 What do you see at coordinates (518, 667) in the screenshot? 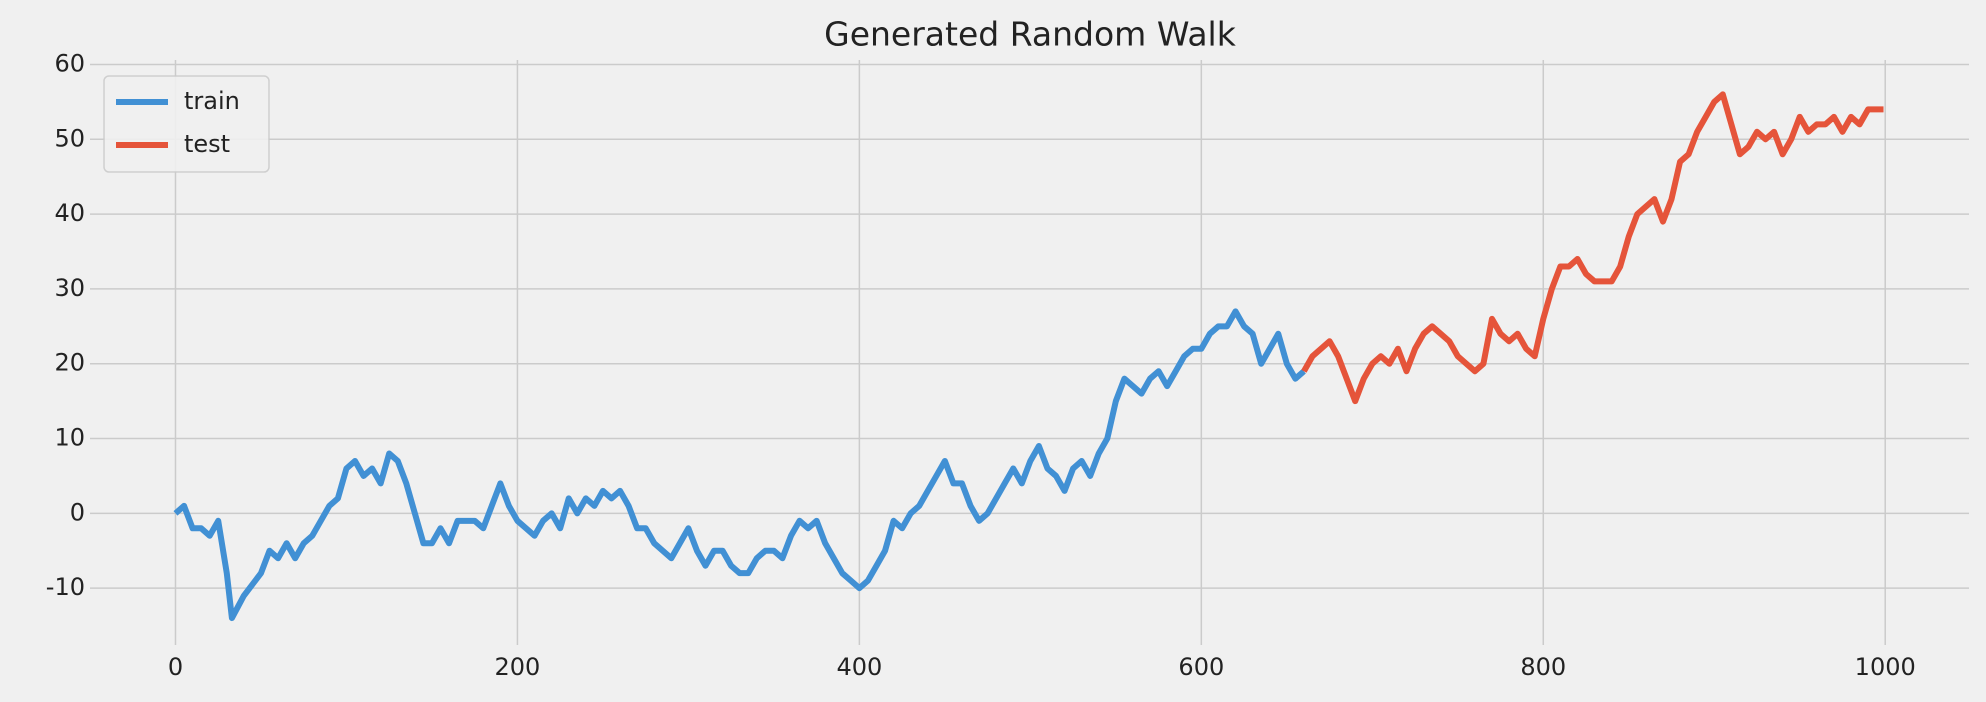
I see `x-tick-label: 200` at bounding box center [518, 667].